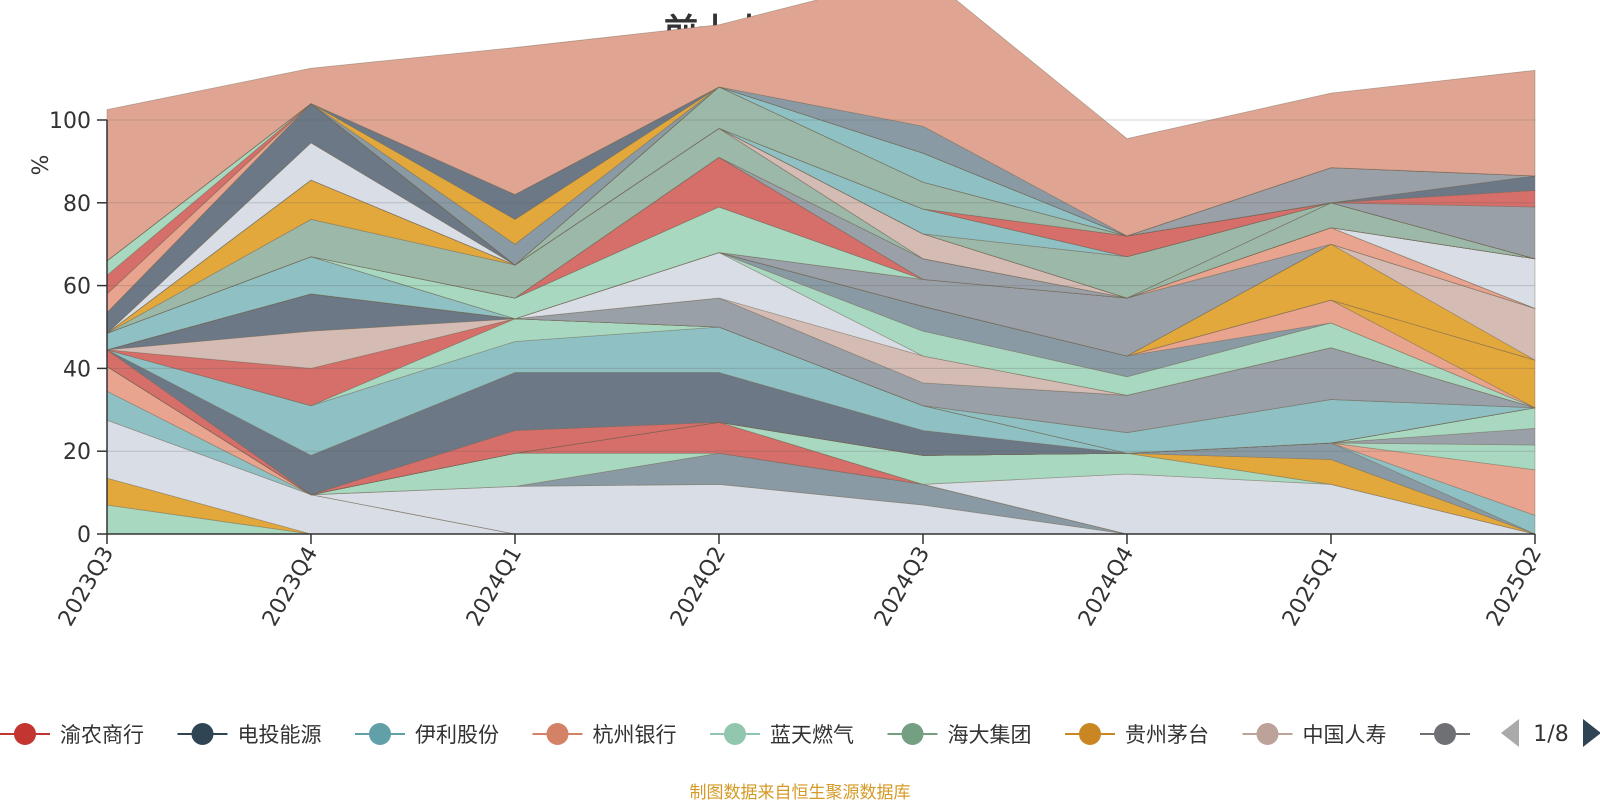 Image resolution: width=1600 pixels, height=803 pixels. What do you see at coordinates (800, 793) in the screenshot?
I see `data-source-note: 制图数据来自恒生聚源数据库` at bounding box center [800, 793].